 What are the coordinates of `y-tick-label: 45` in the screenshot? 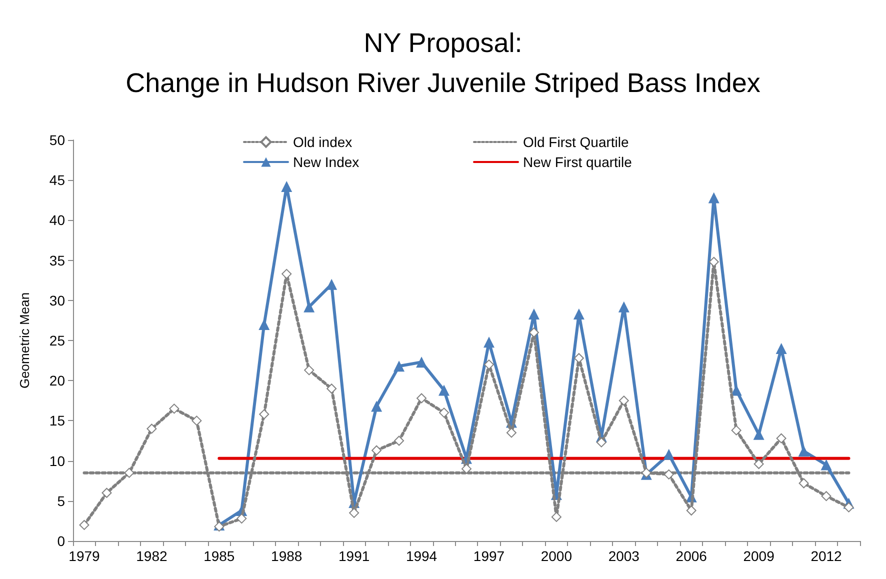 It's located at (57, 180).